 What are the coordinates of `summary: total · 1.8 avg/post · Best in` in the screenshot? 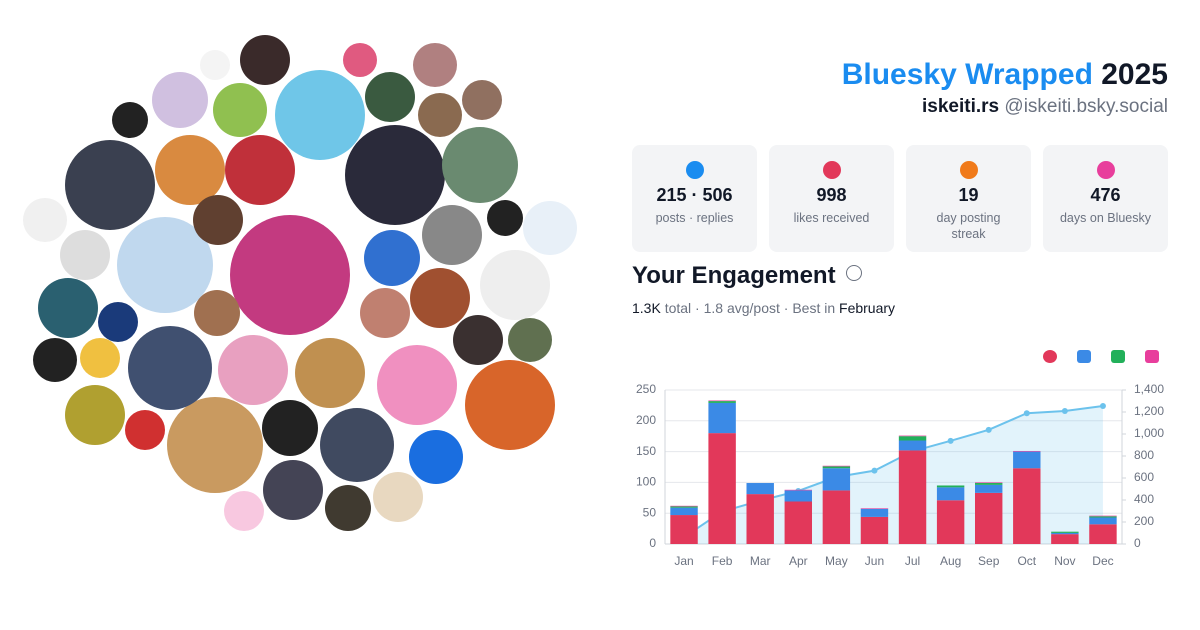 It's located at (750, 308).